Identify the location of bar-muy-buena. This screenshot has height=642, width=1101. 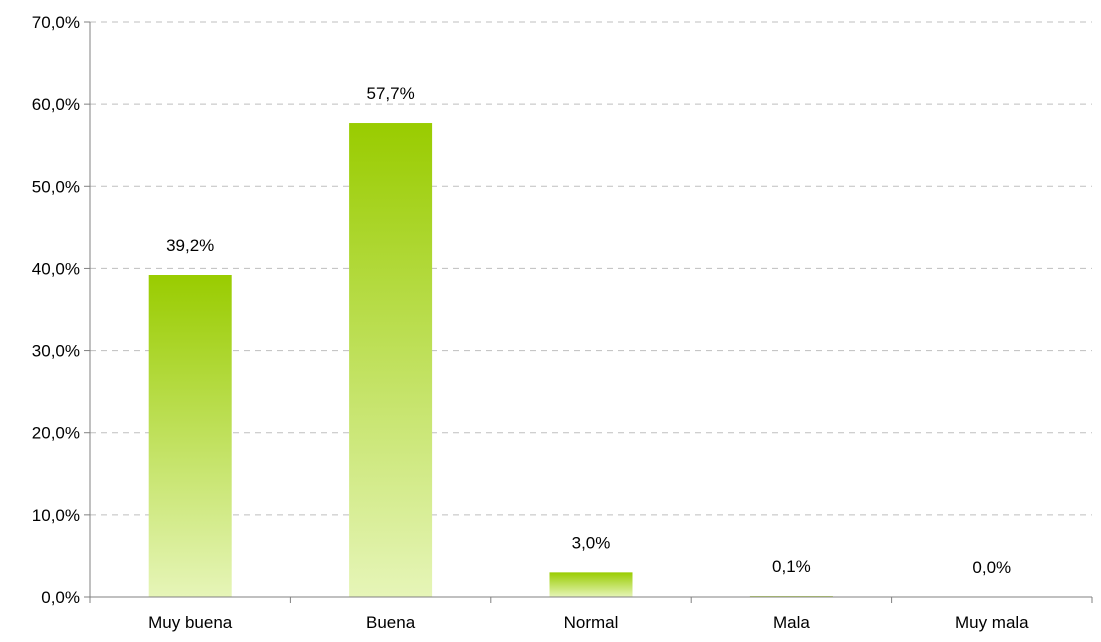
(190, 436).